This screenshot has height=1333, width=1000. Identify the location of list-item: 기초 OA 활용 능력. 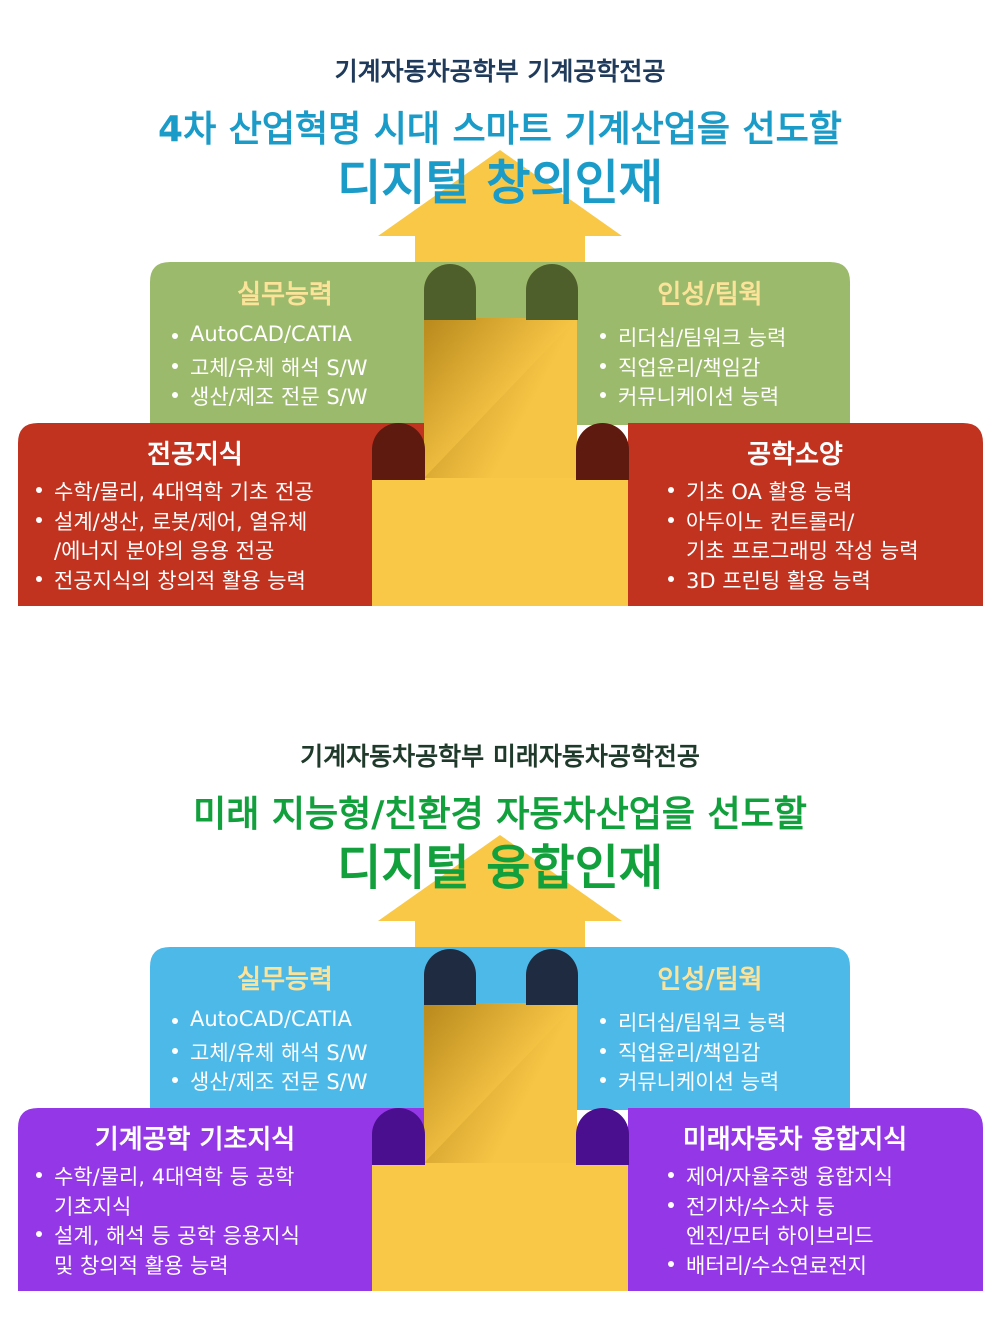
(759, 491).